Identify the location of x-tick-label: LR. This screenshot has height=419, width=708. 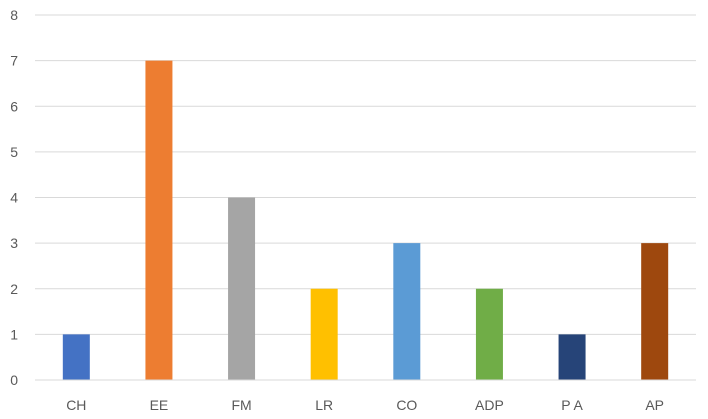
(324, 405).